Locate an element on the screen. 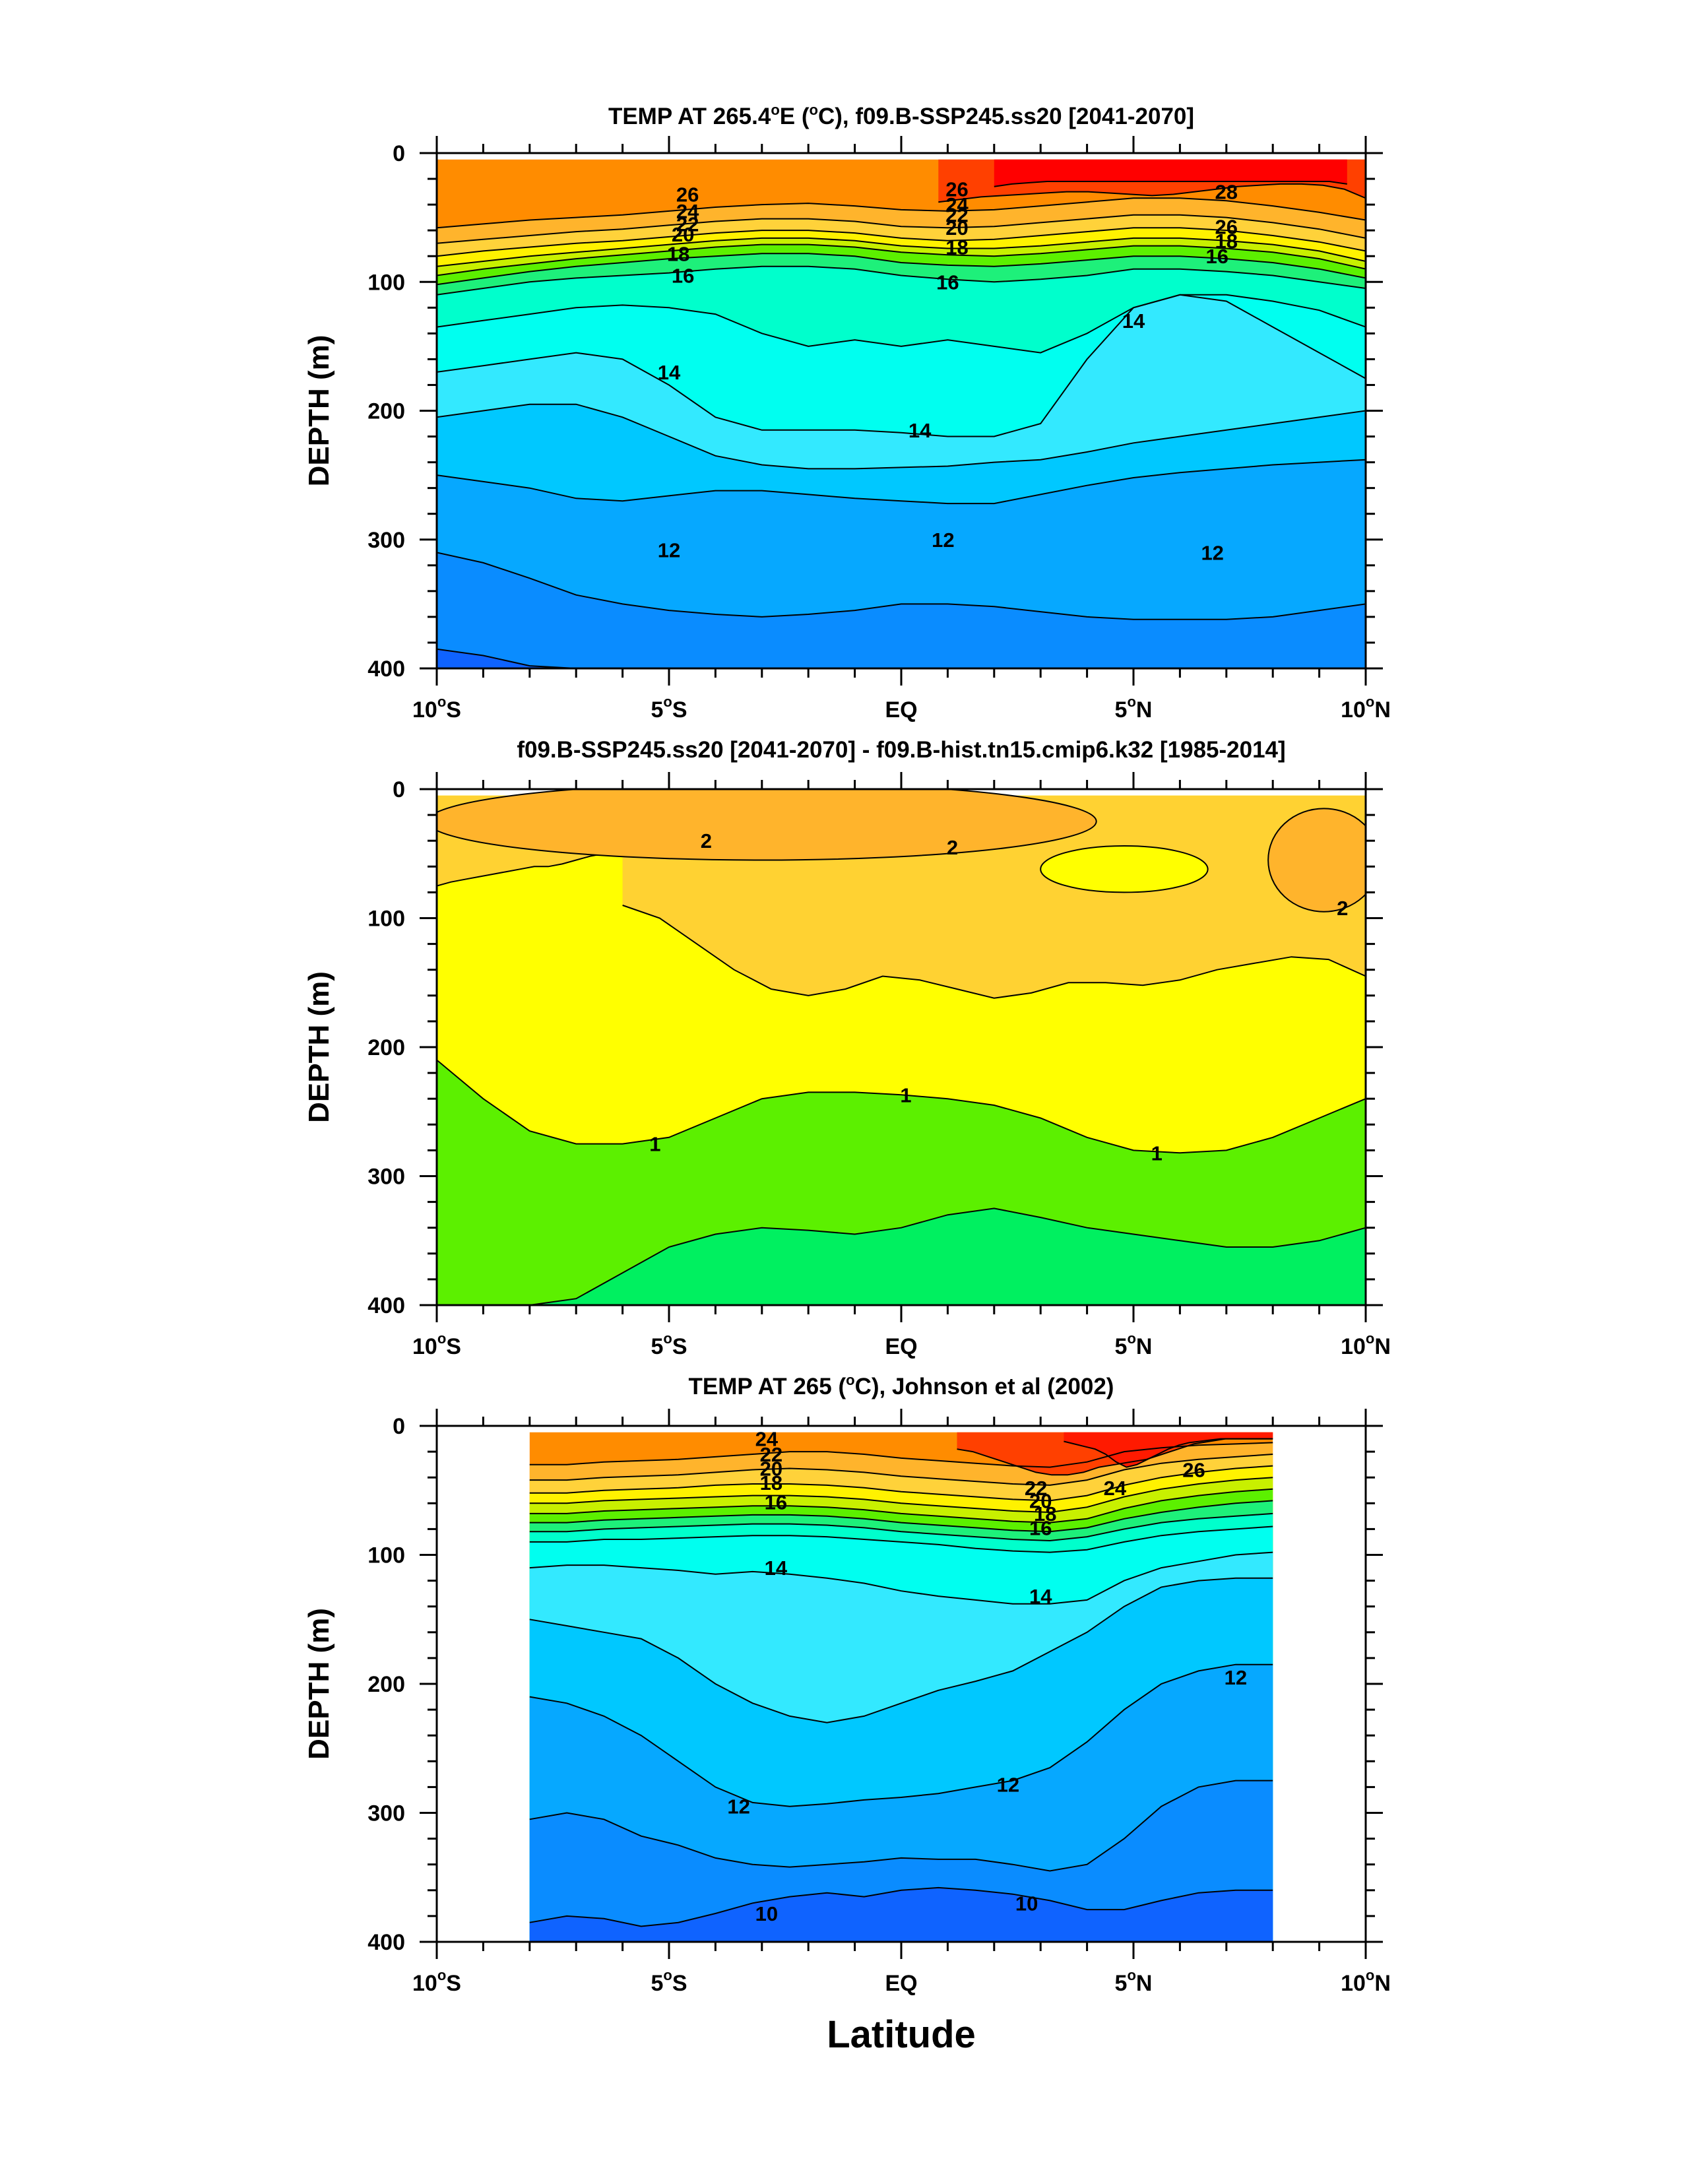 The image size is (1689, 2184). plot-area: 2 2 2 1 1 1 is located at coordinates (902, 1047).